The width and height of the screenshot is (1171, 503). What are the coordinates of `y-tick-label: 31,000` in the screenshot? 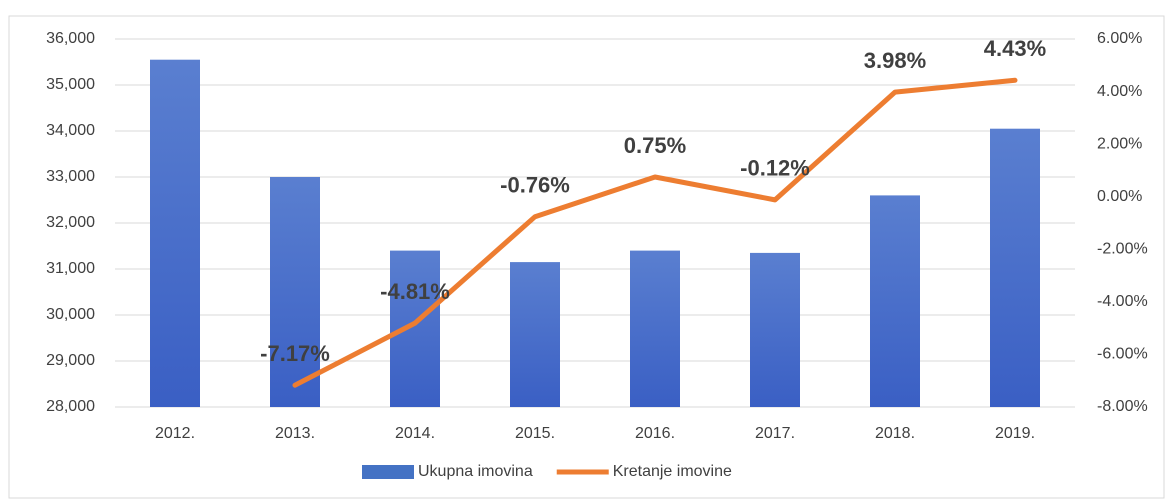 It's located at (70, 268).